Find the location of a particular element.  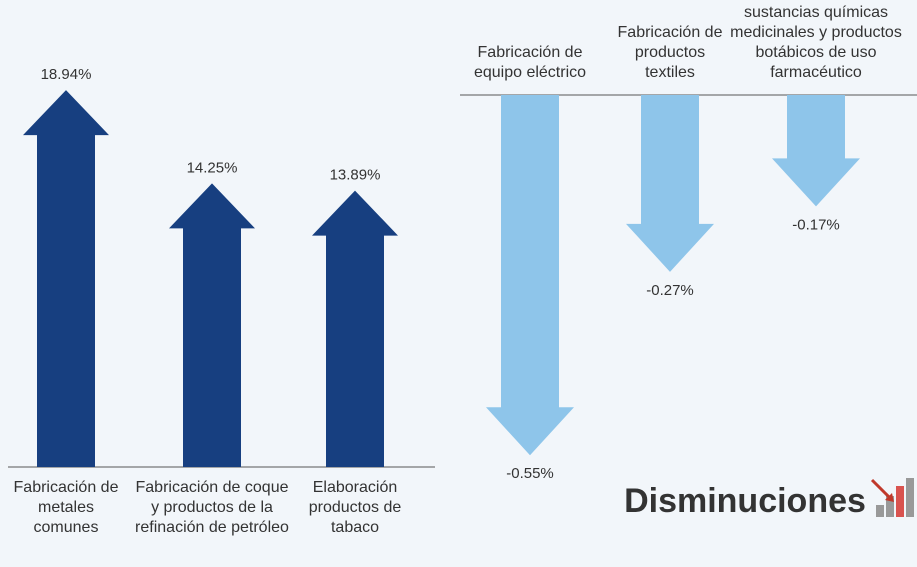

value-label: 18.94% is located at coordinates (66, 74).